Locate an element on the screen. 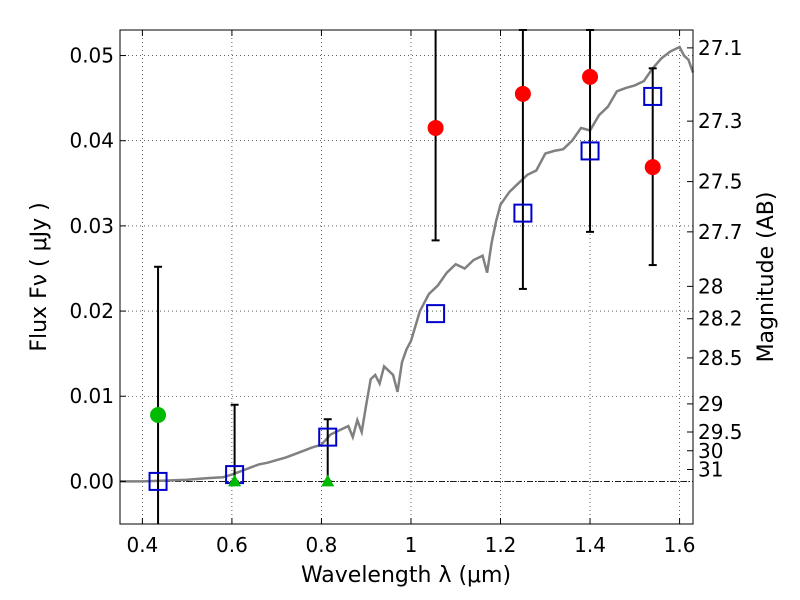 The width and height of the screenshot is (800, 600). right-tick-label: 27.5 is located at coordinates (720, 182).